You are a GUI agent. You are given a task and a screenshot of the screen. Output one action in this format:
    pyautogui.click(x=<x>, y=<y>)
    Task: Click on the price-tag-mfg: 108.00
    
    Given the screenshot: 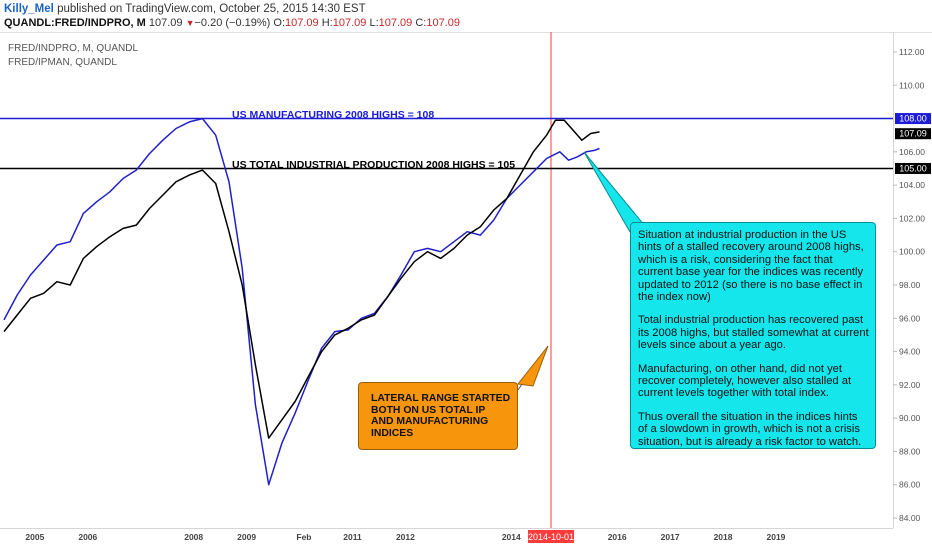 What is the action you would take?
    pyautogui.click(x=913, y=119)
    